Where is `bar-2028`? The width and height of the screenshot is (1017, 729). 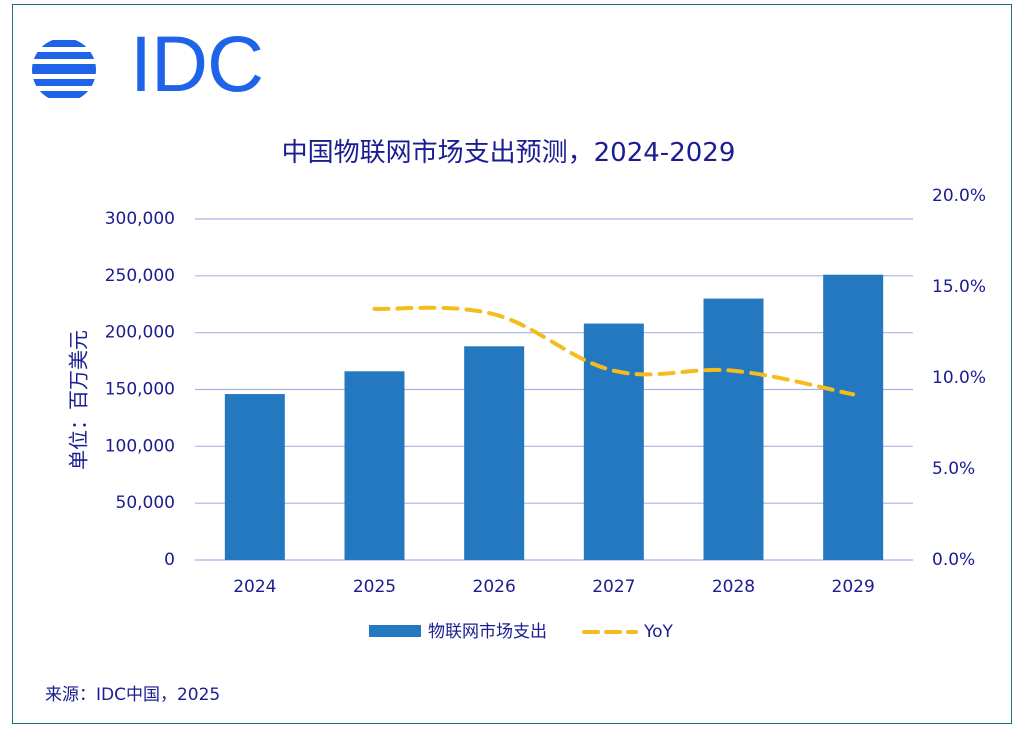
bar-2028 is located at coordinates (733, 429).